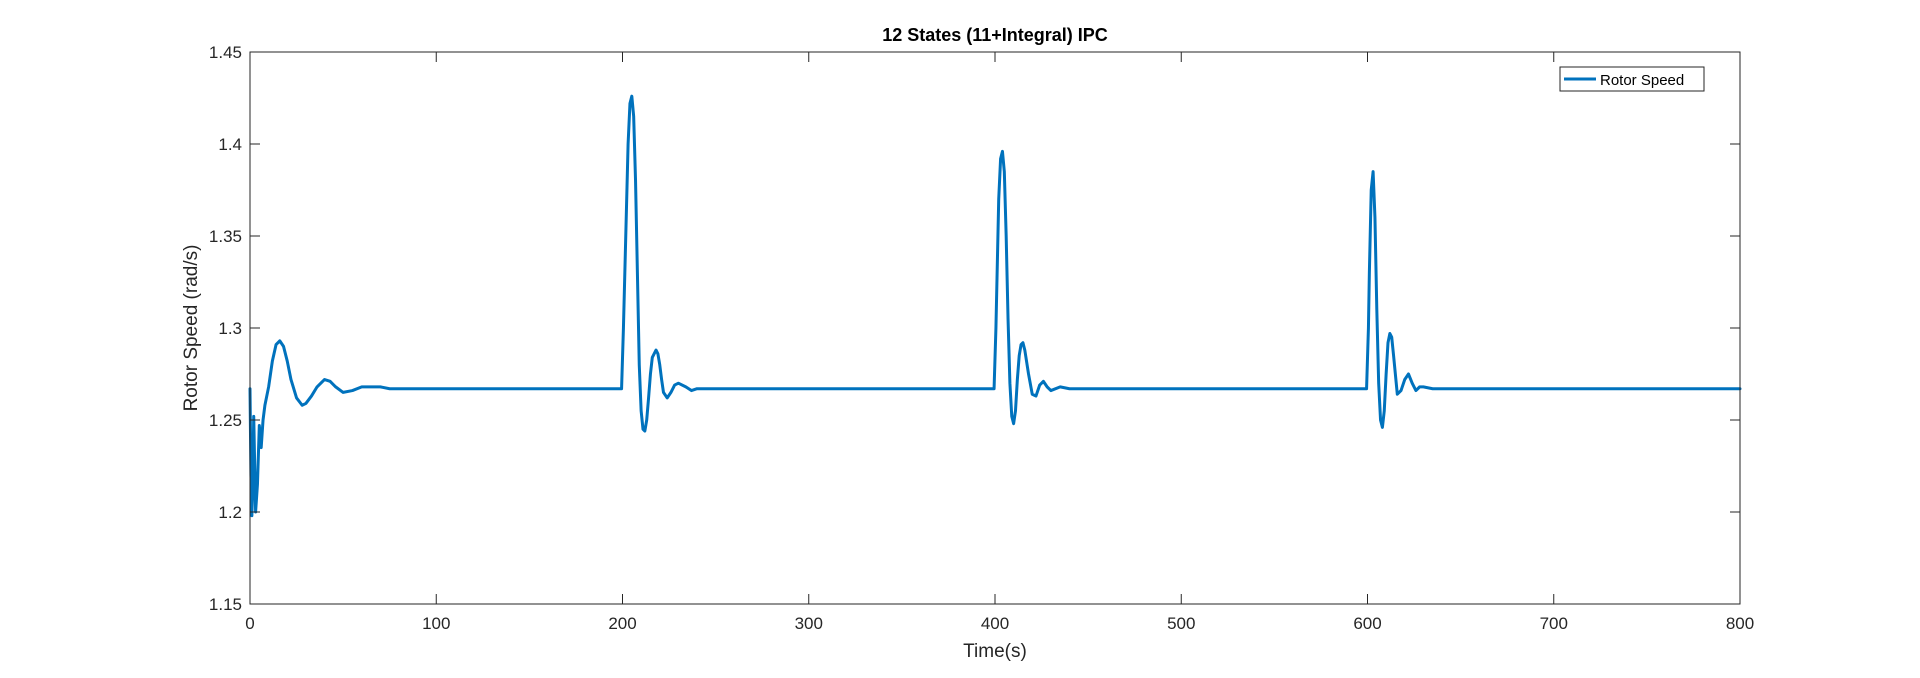 The width and height of the screenshot is (1920, 678). What do you see at coordinates (436, 623) in the screenshot?
I see `x-tick-label: 100` at bounding box center [436, 623].